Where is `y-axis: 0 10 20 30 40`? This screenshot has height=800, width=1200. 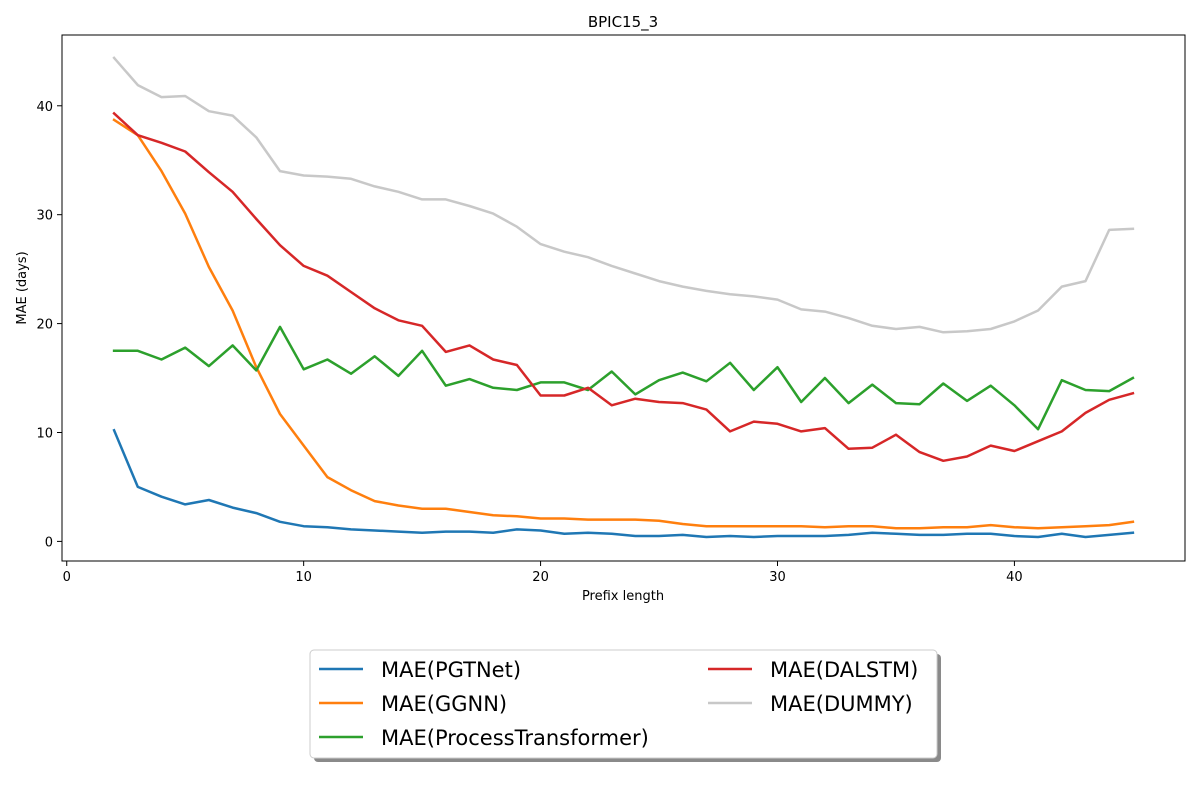
y-axis: 0 10 20 30 40 is located at coordinates (49, 325).